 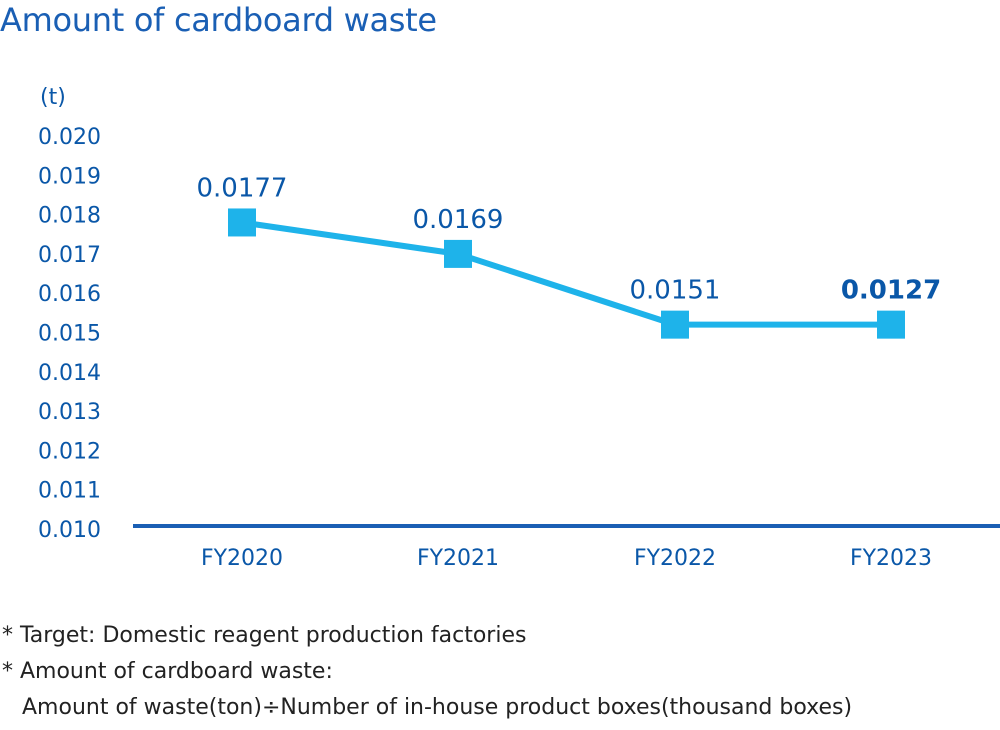 I want to click on y-tick-label: 0.010, so click(x=69, y=530).